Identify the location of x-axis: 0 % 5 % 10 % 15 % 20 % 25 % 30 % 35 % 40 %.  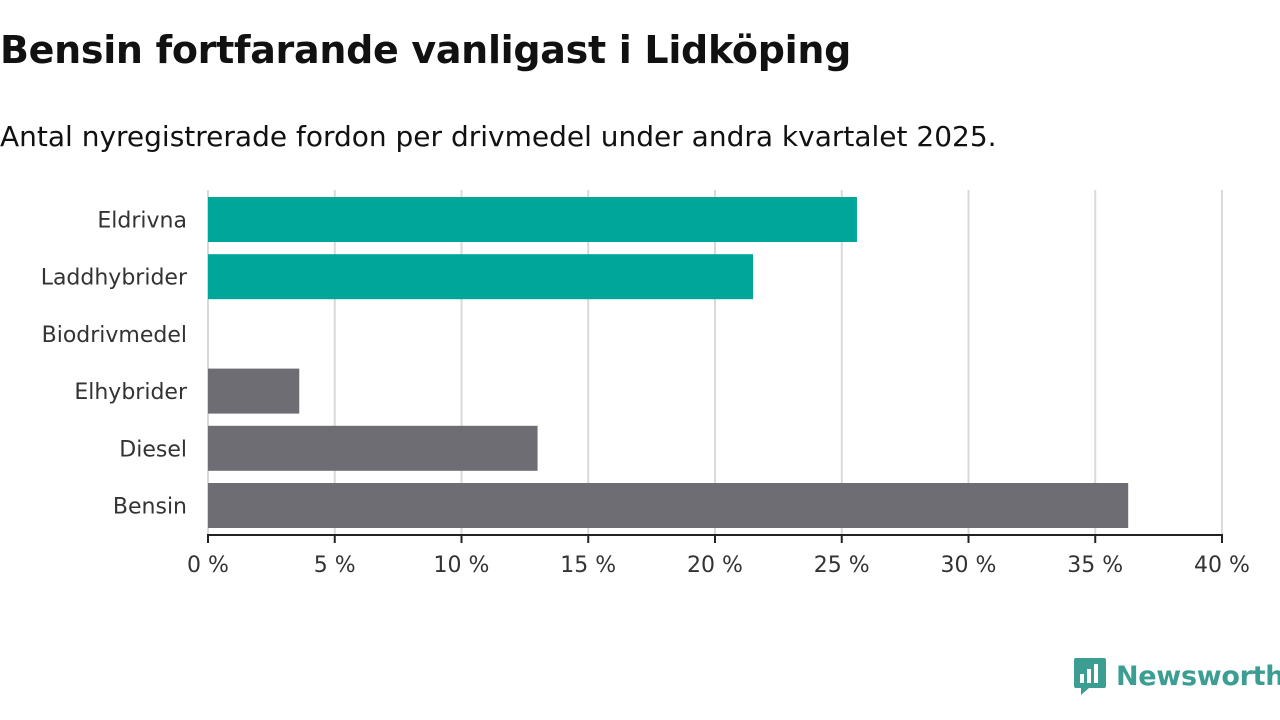
(718, 556).